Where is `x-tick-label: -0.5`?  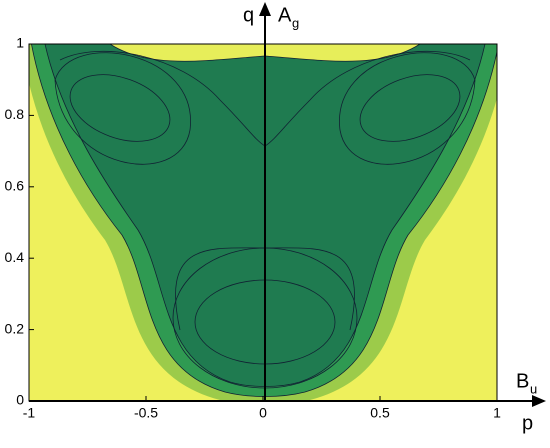 x-tick-label: -0.5 is located at coordinates (146, 413).